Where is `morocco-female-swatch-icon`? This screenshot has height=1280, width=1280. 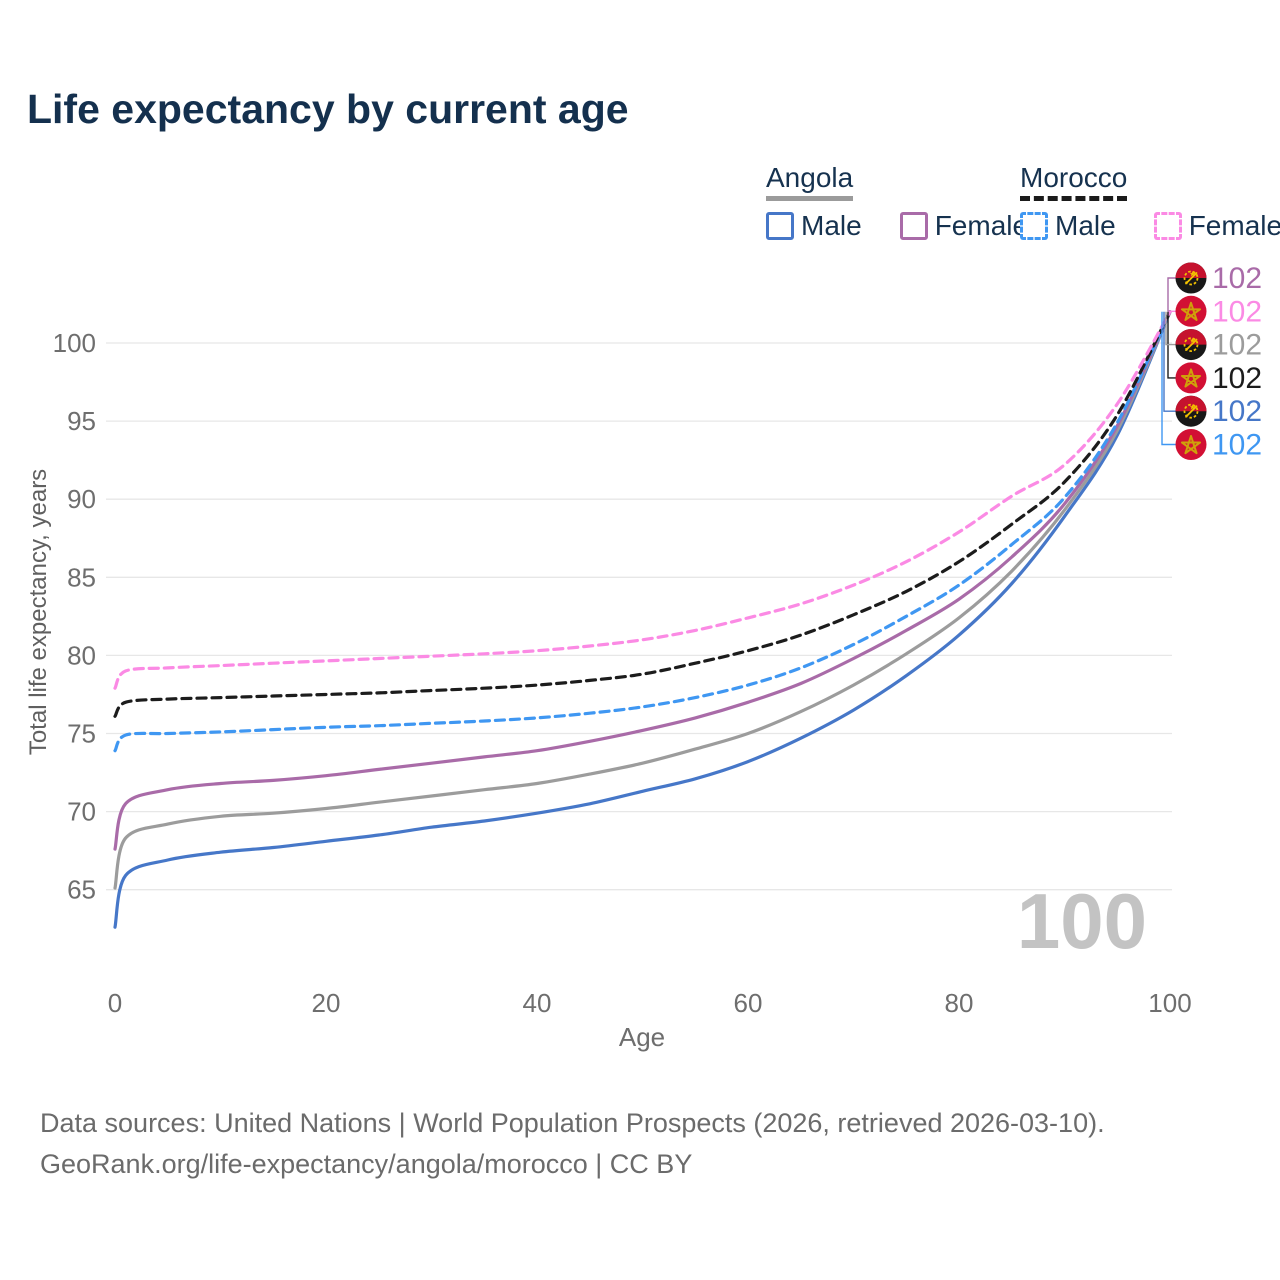 morocco-female-swatch-icon is located at coordinates (1167, 226).